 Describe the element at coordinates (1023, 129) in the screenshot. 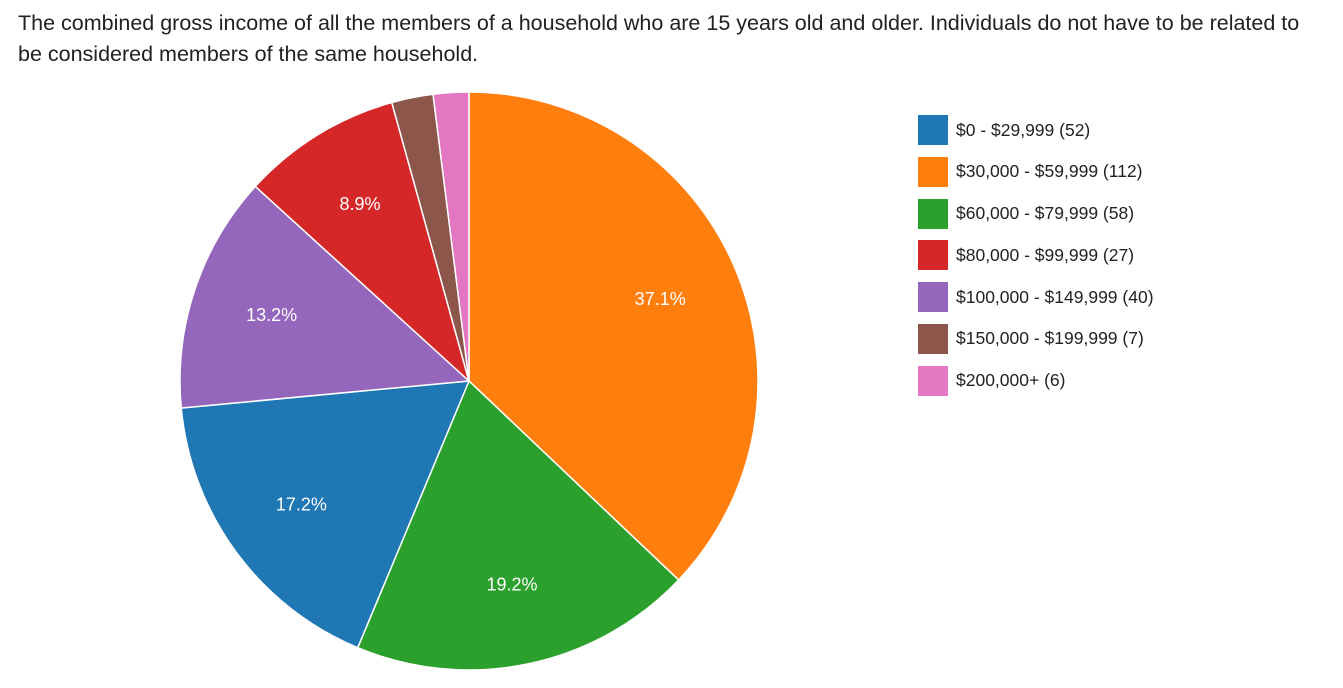

I see `legend-label-0: $0 - $29,999 (52)` at that location.